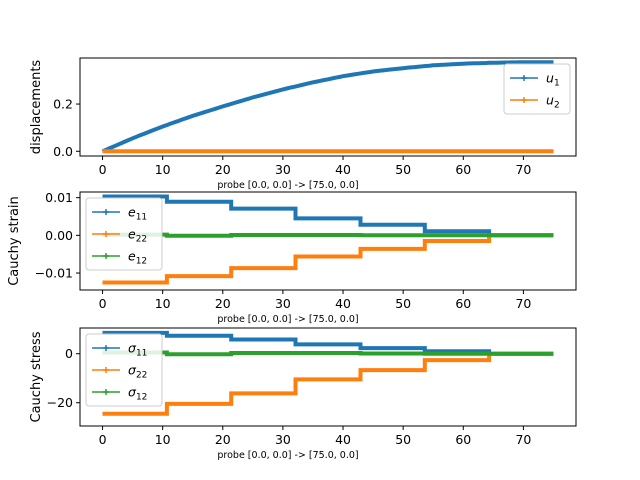 The width and height of the screenshot is (640, 480). I want to click on series-u1-core, so click(328, 106).